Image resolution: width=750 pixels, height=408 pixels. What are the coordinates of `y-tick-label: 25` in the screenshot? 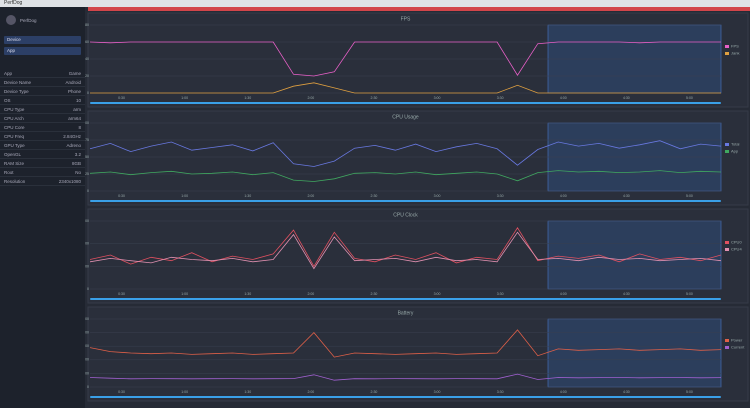 It's located at (87, 174).